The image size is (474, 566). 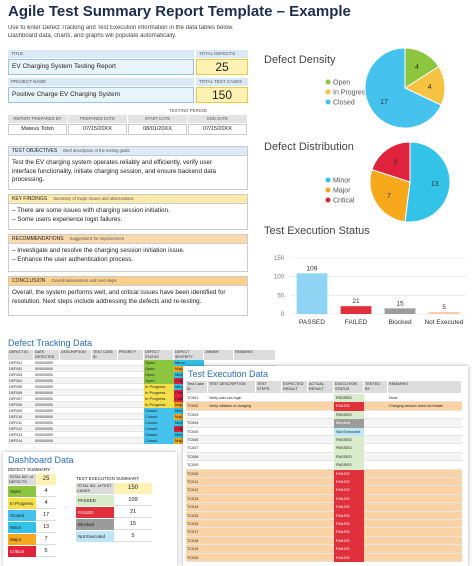 What do you see at coordinates (28, 179) in the screenshot?
I see `section-text: processing.` at bounding box center [28, 179].